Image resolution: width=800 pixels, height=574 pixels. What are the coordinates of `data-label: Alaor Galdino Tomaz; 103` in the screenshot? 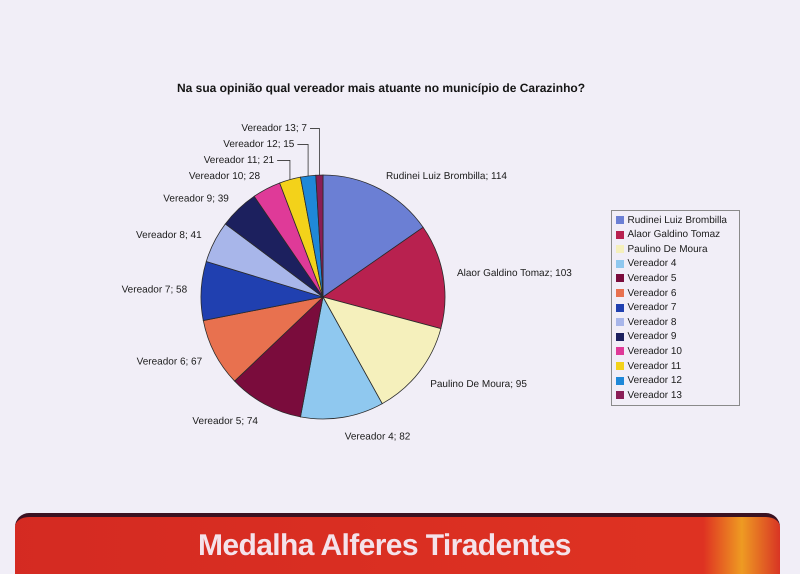 It's located at (514, 274).